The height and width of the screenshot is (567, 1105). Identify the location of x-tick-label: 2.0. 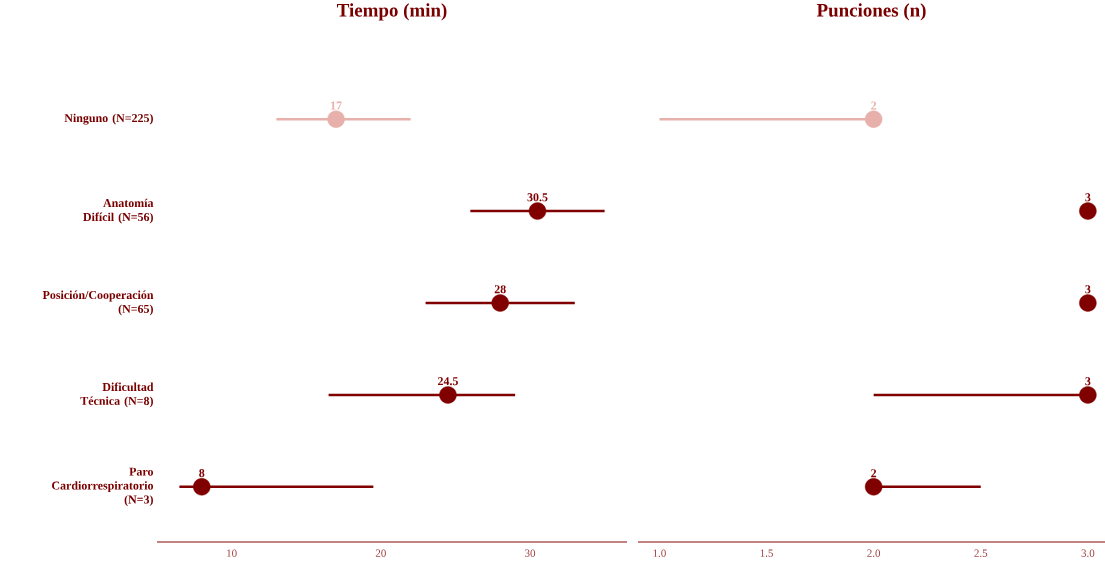
(874, 553).